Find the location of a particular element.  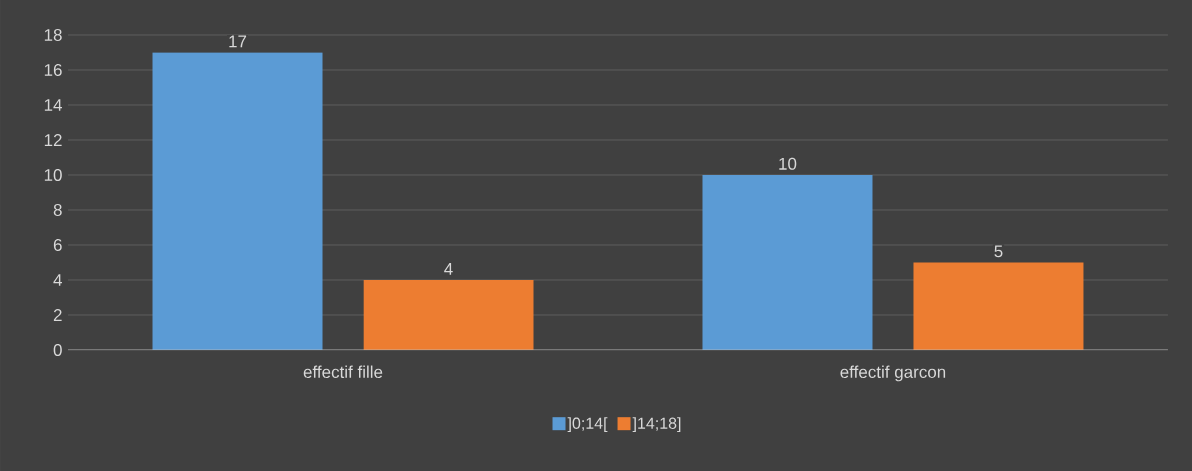

y-tick-label: 4 is located at coordinates (57, 280).